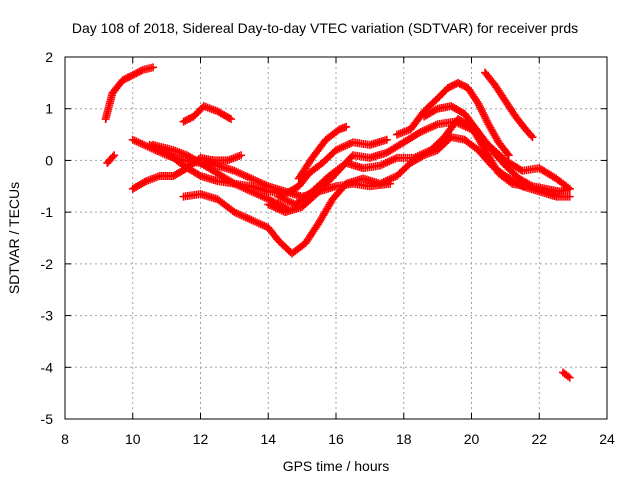  What do you see at coordinates (49, 109) in the screenshot?
I see `y-tick-label: 1` at bounding box center [49, 109].